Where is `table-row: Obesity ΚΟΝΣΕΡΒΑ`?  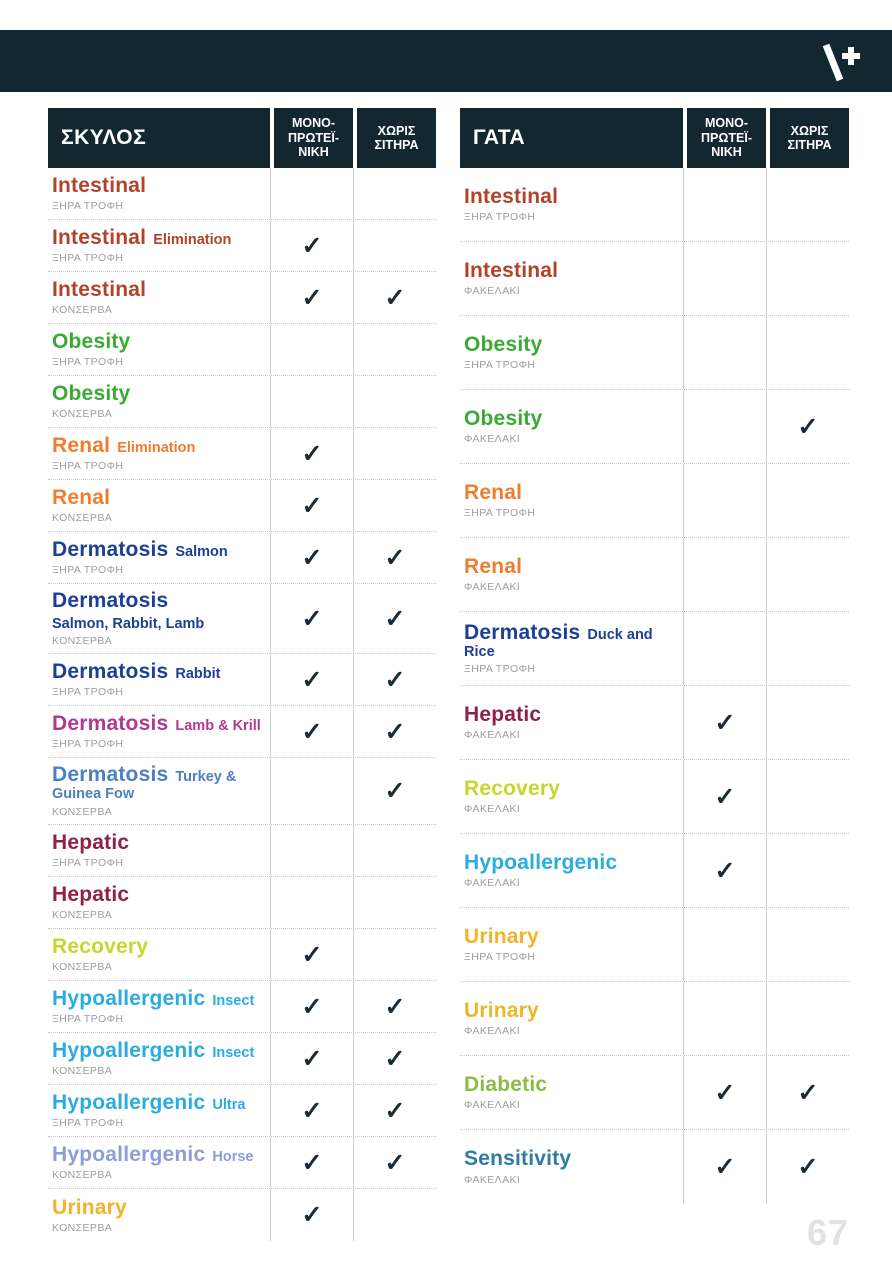
table-row: Obesity ΚΟΝΣΕΡΒΑ is located at coordinates (242, 402).